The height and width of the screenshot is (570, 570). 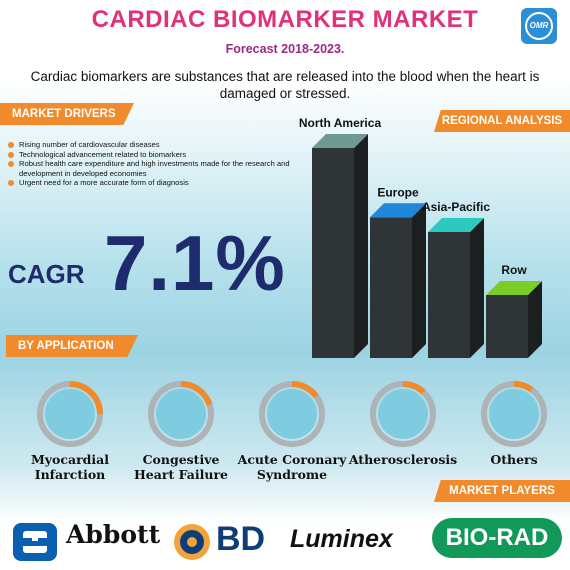 I want to click on application-label: Congestive Heart Failure, so click(x=181, y=467).